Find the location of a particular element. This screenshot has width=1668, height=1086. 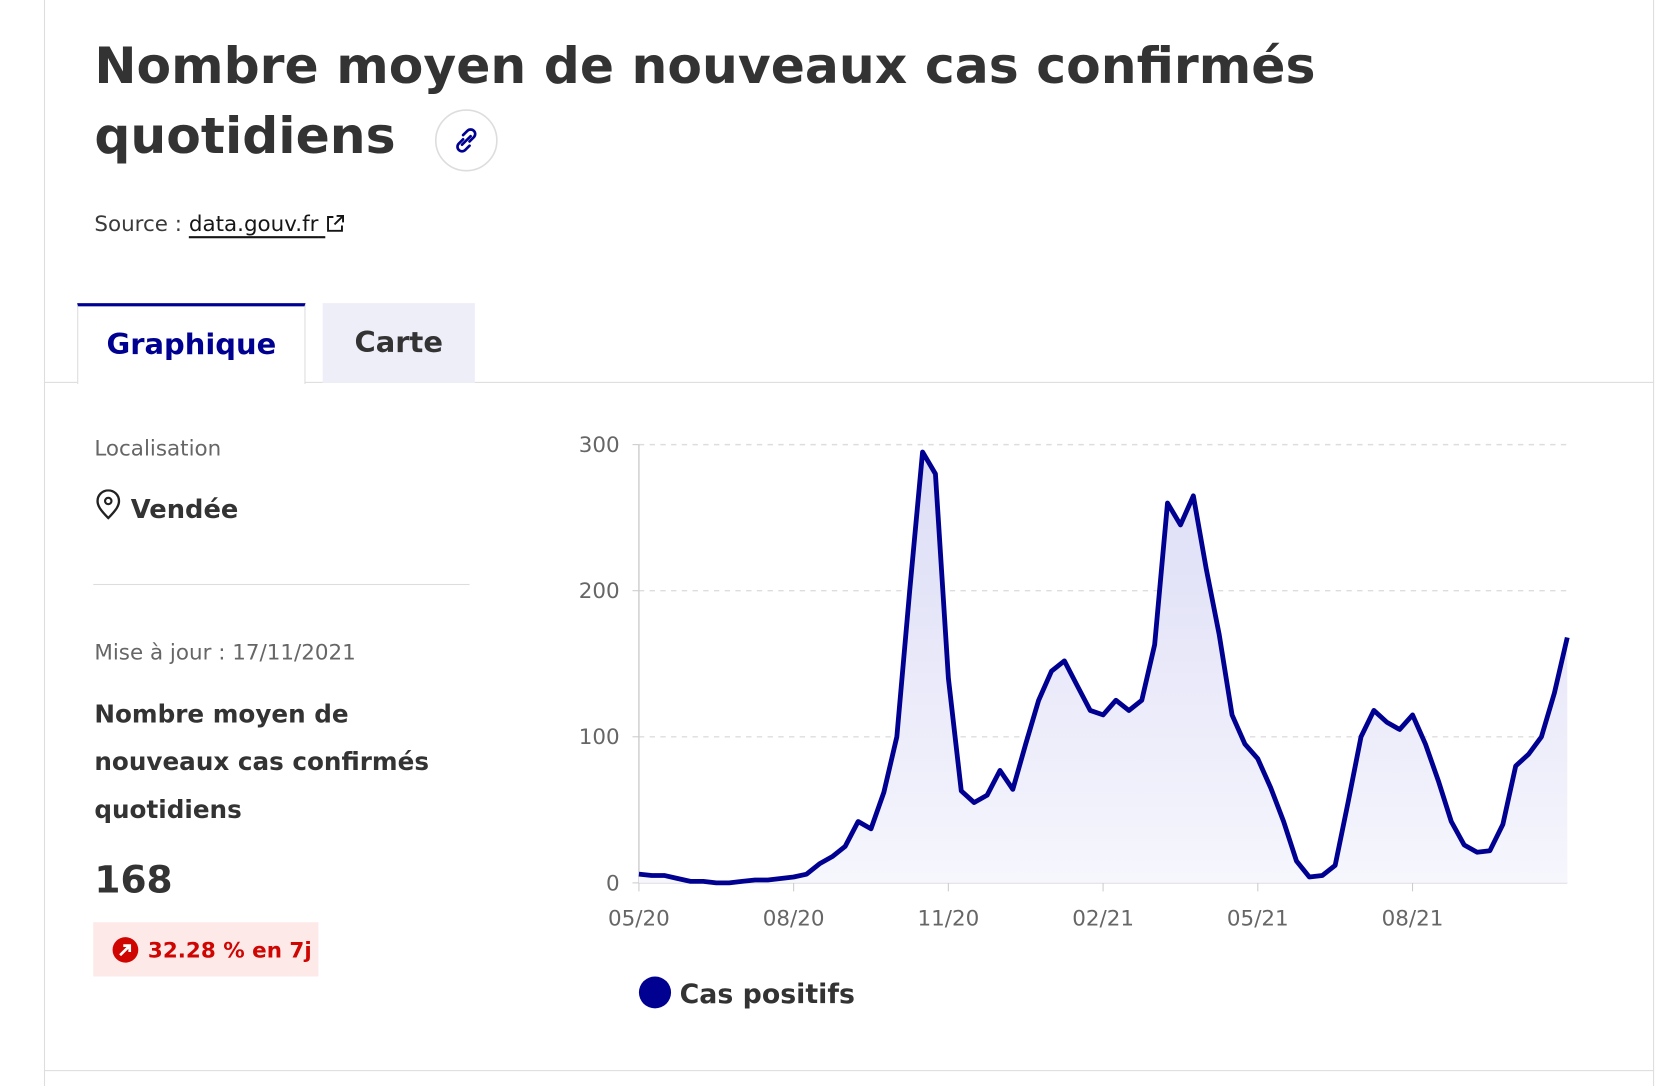

location: Vendée is located at coordinates (166, 506).